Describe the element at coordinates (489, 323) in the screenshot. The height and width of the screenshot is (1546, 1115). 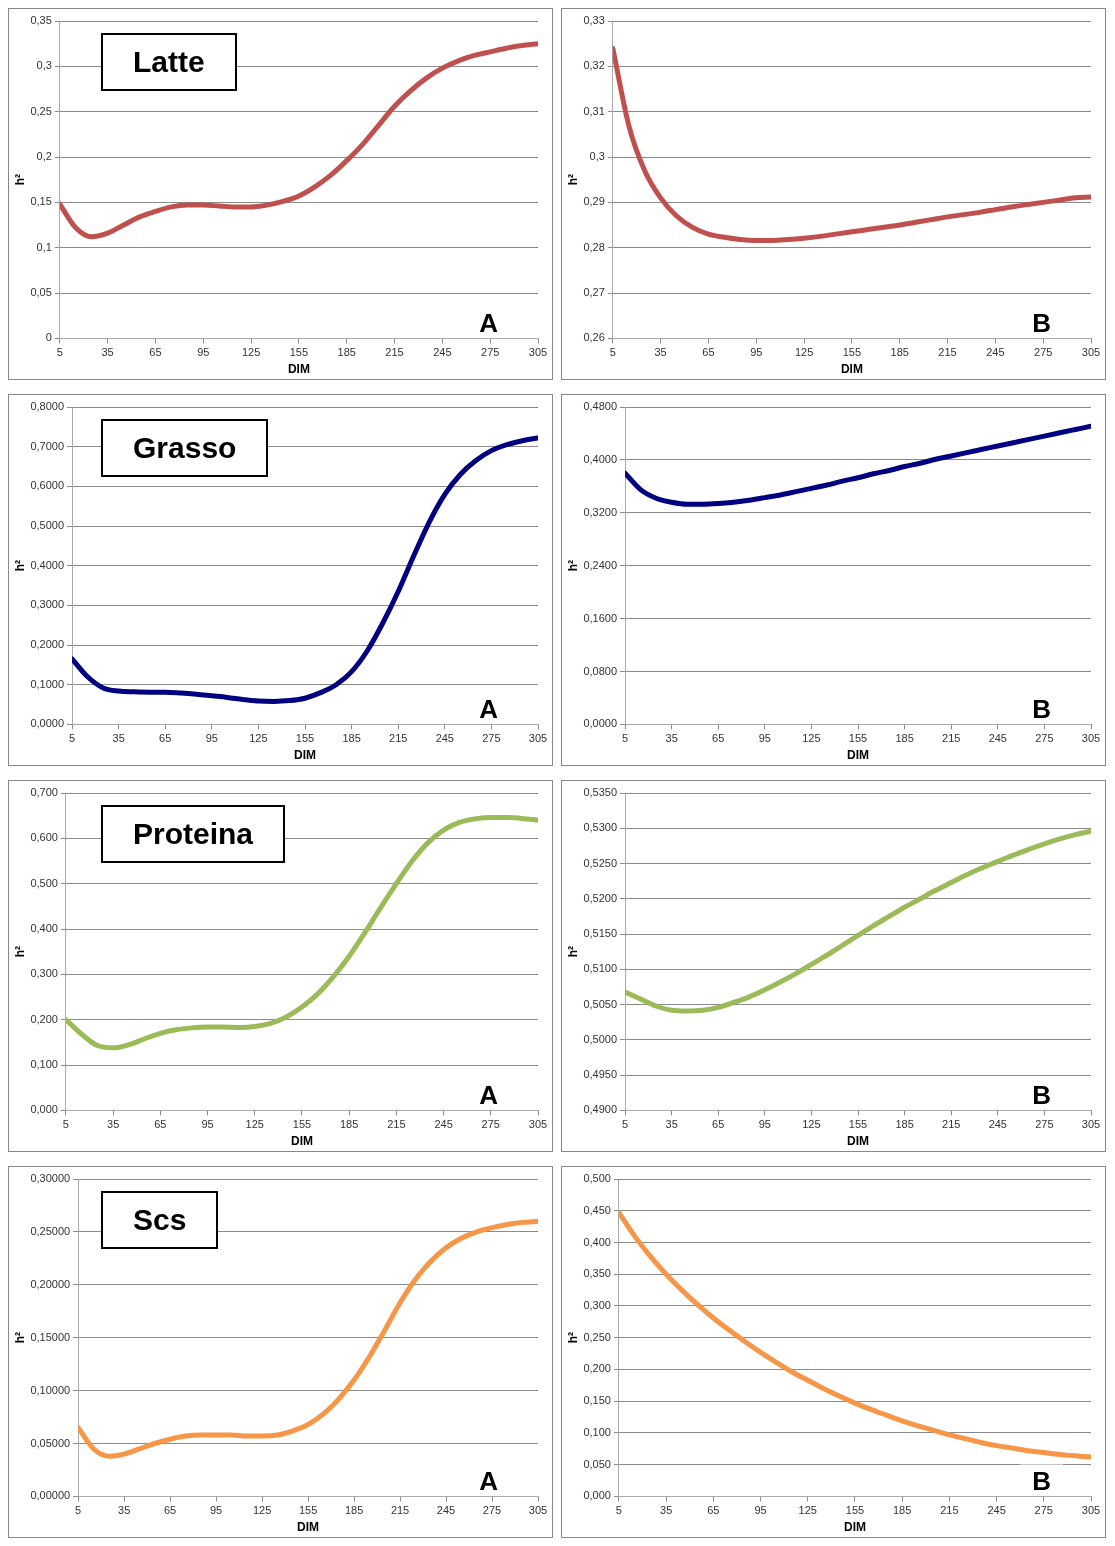
I see `annotation: A` at that location.